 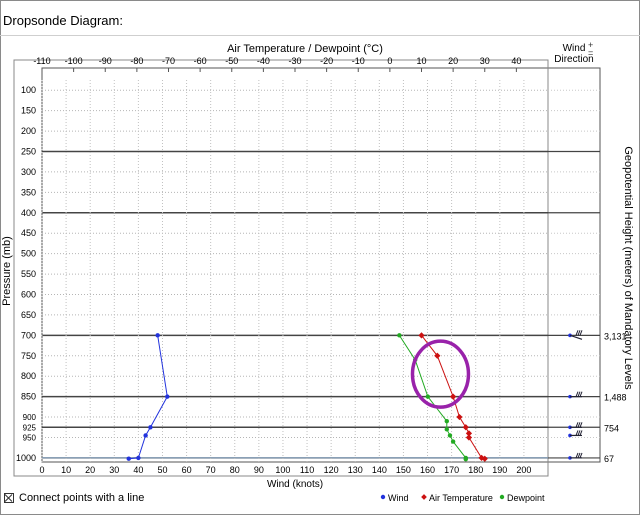 I want to click on pressure-tick-label: 200, so click(x=28, y=131).